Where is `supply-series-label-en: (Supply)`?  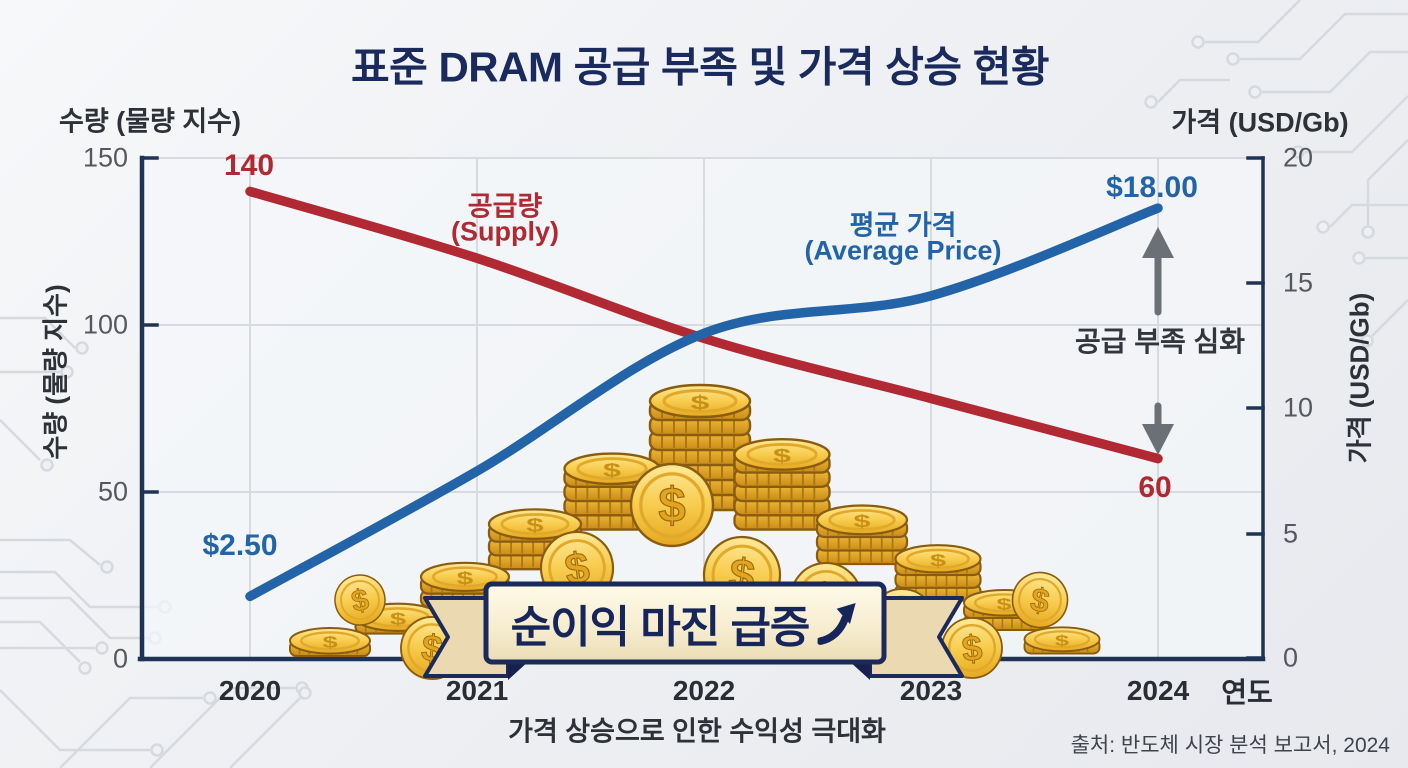 supply-series-label-en: (Supply) is located at coordinates (505, 231).